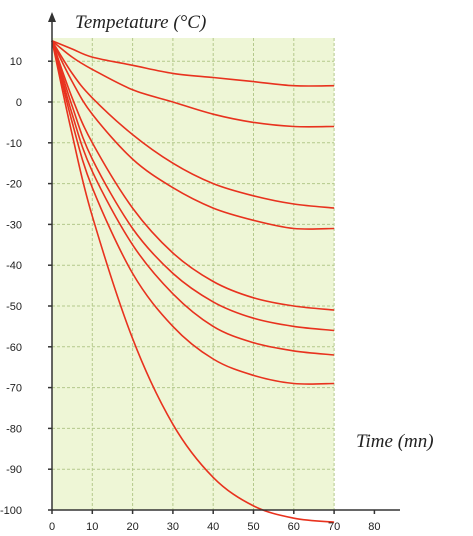  What do you see at coordinates (334, 527) in the screenshot?
I see `x-tick-label: 70` at bounding box center [334, 527].